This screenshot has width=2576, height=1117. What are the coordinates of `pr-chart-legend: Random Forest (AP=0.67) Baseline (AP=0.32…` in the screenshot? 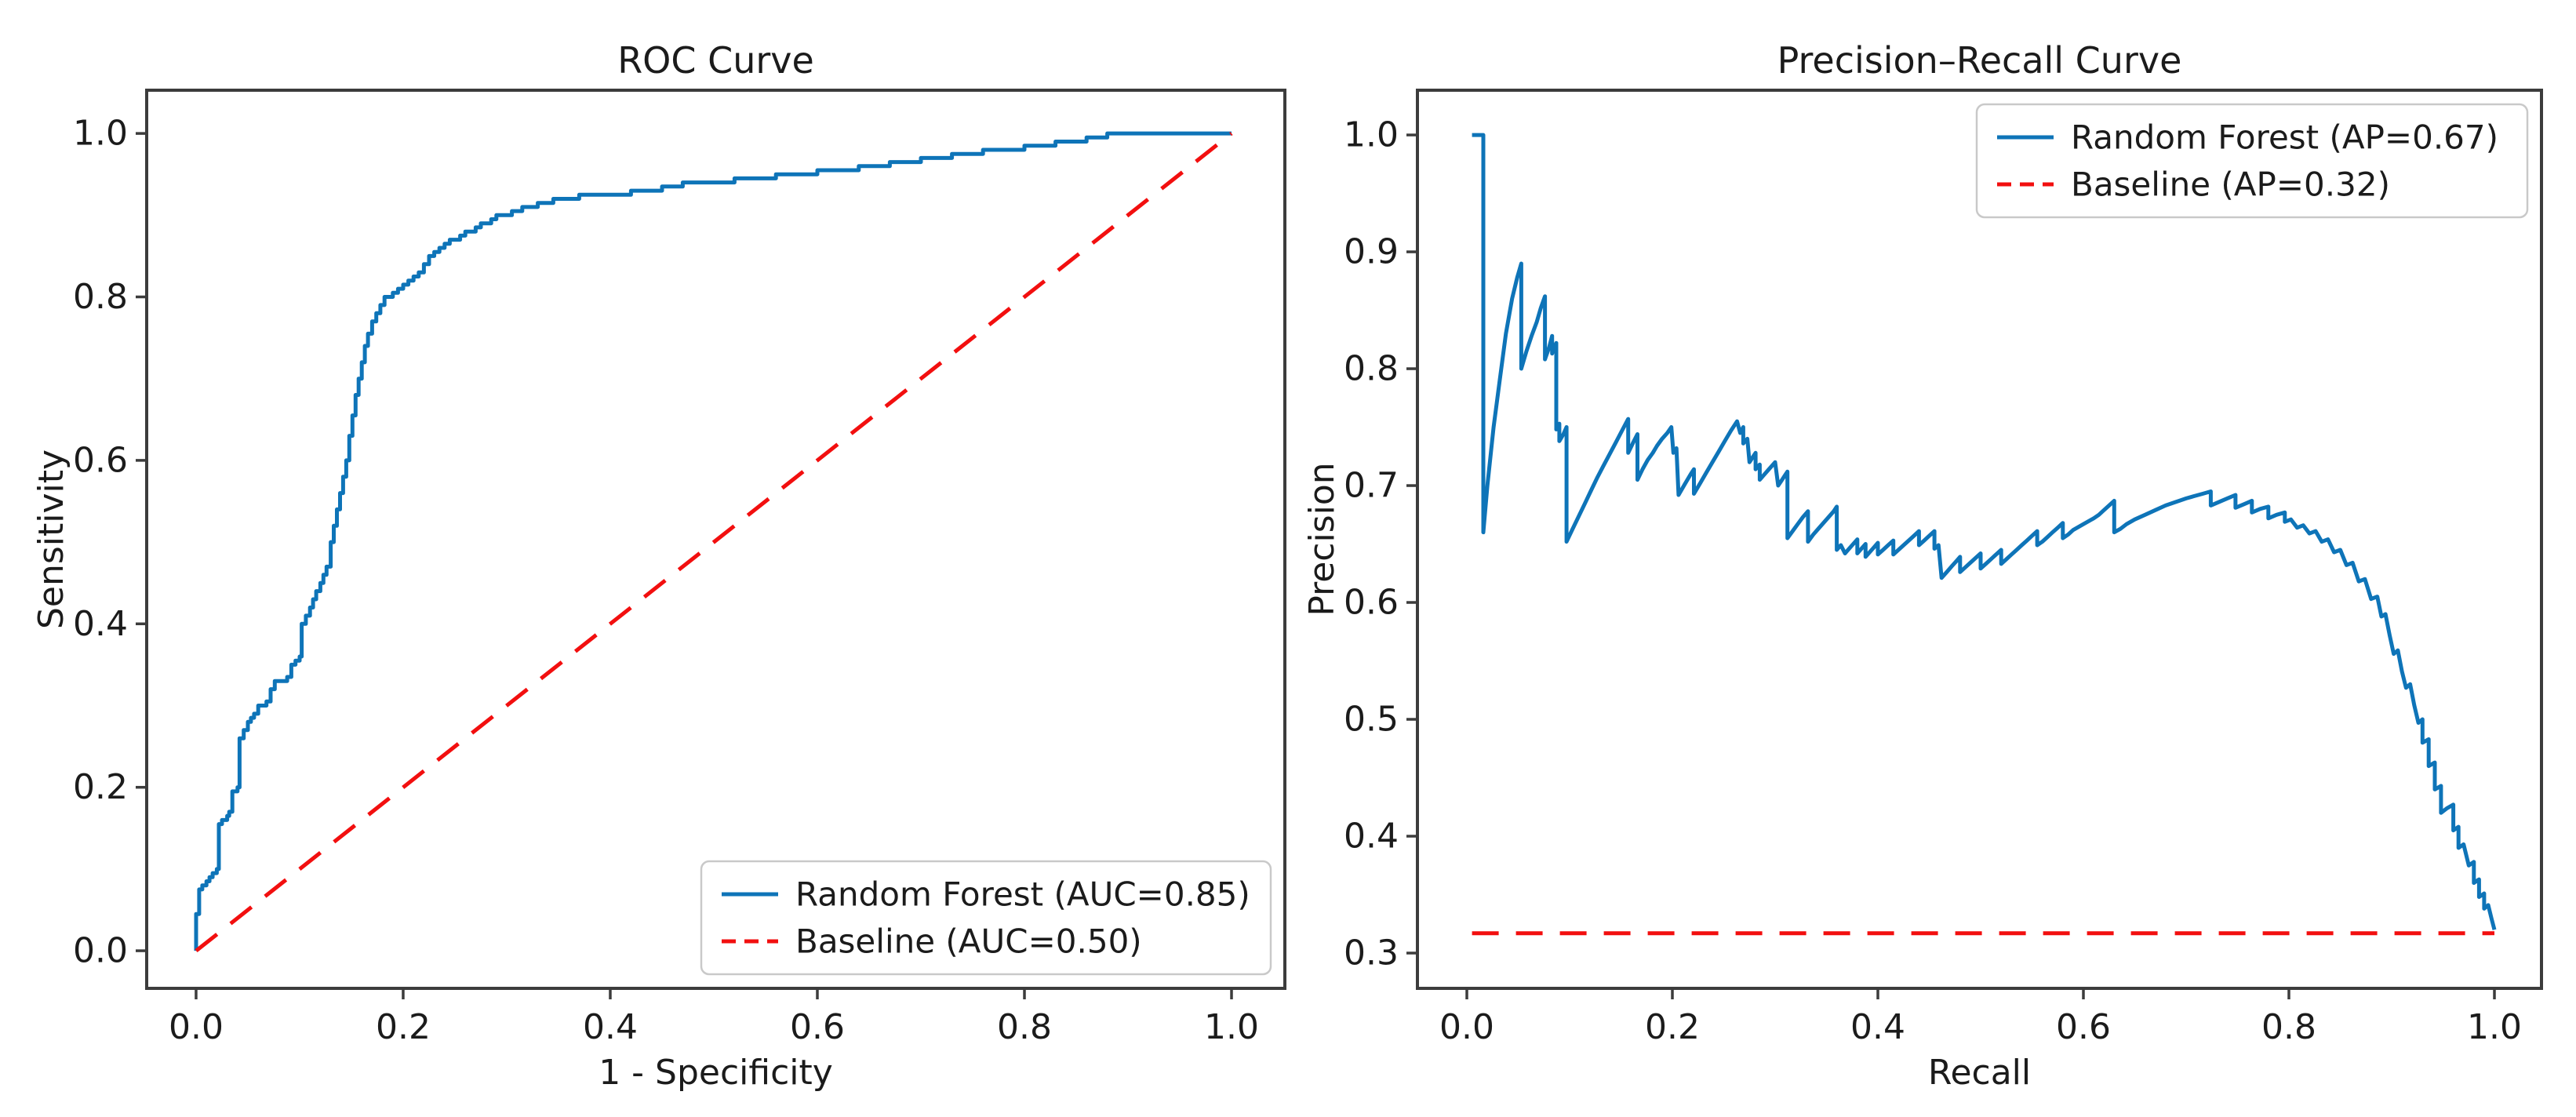 It's located at (2252, 161).